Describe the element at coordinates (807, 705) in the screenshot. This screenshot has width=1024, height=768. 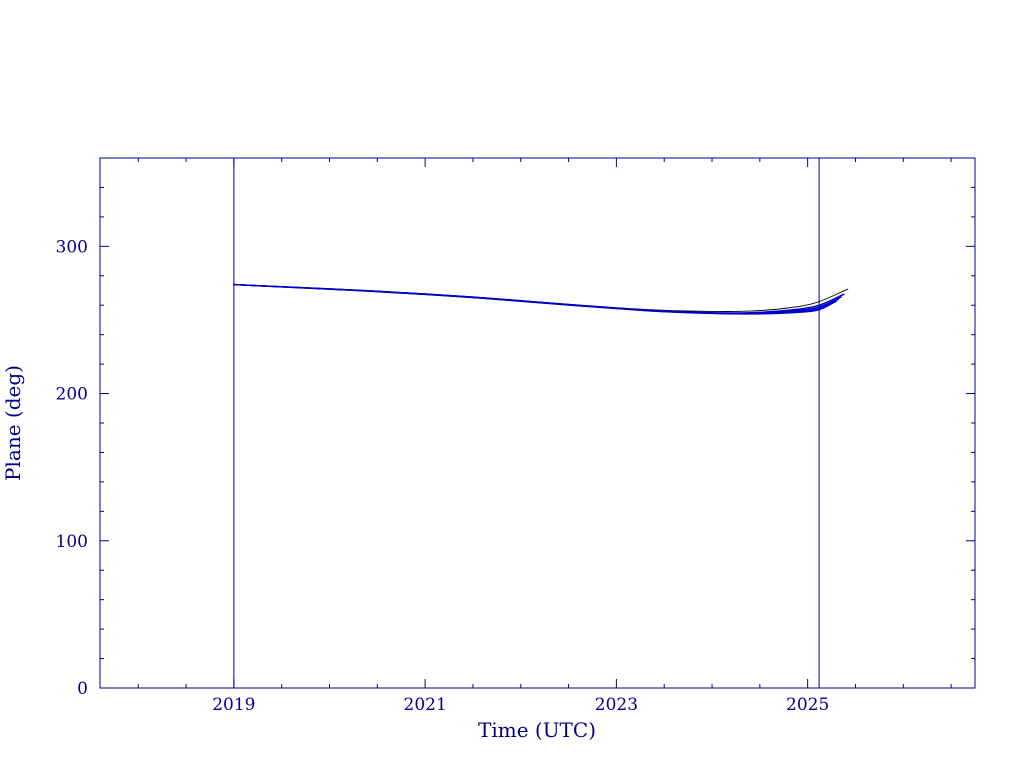
I see `x-tick-label: 2025` at that location.